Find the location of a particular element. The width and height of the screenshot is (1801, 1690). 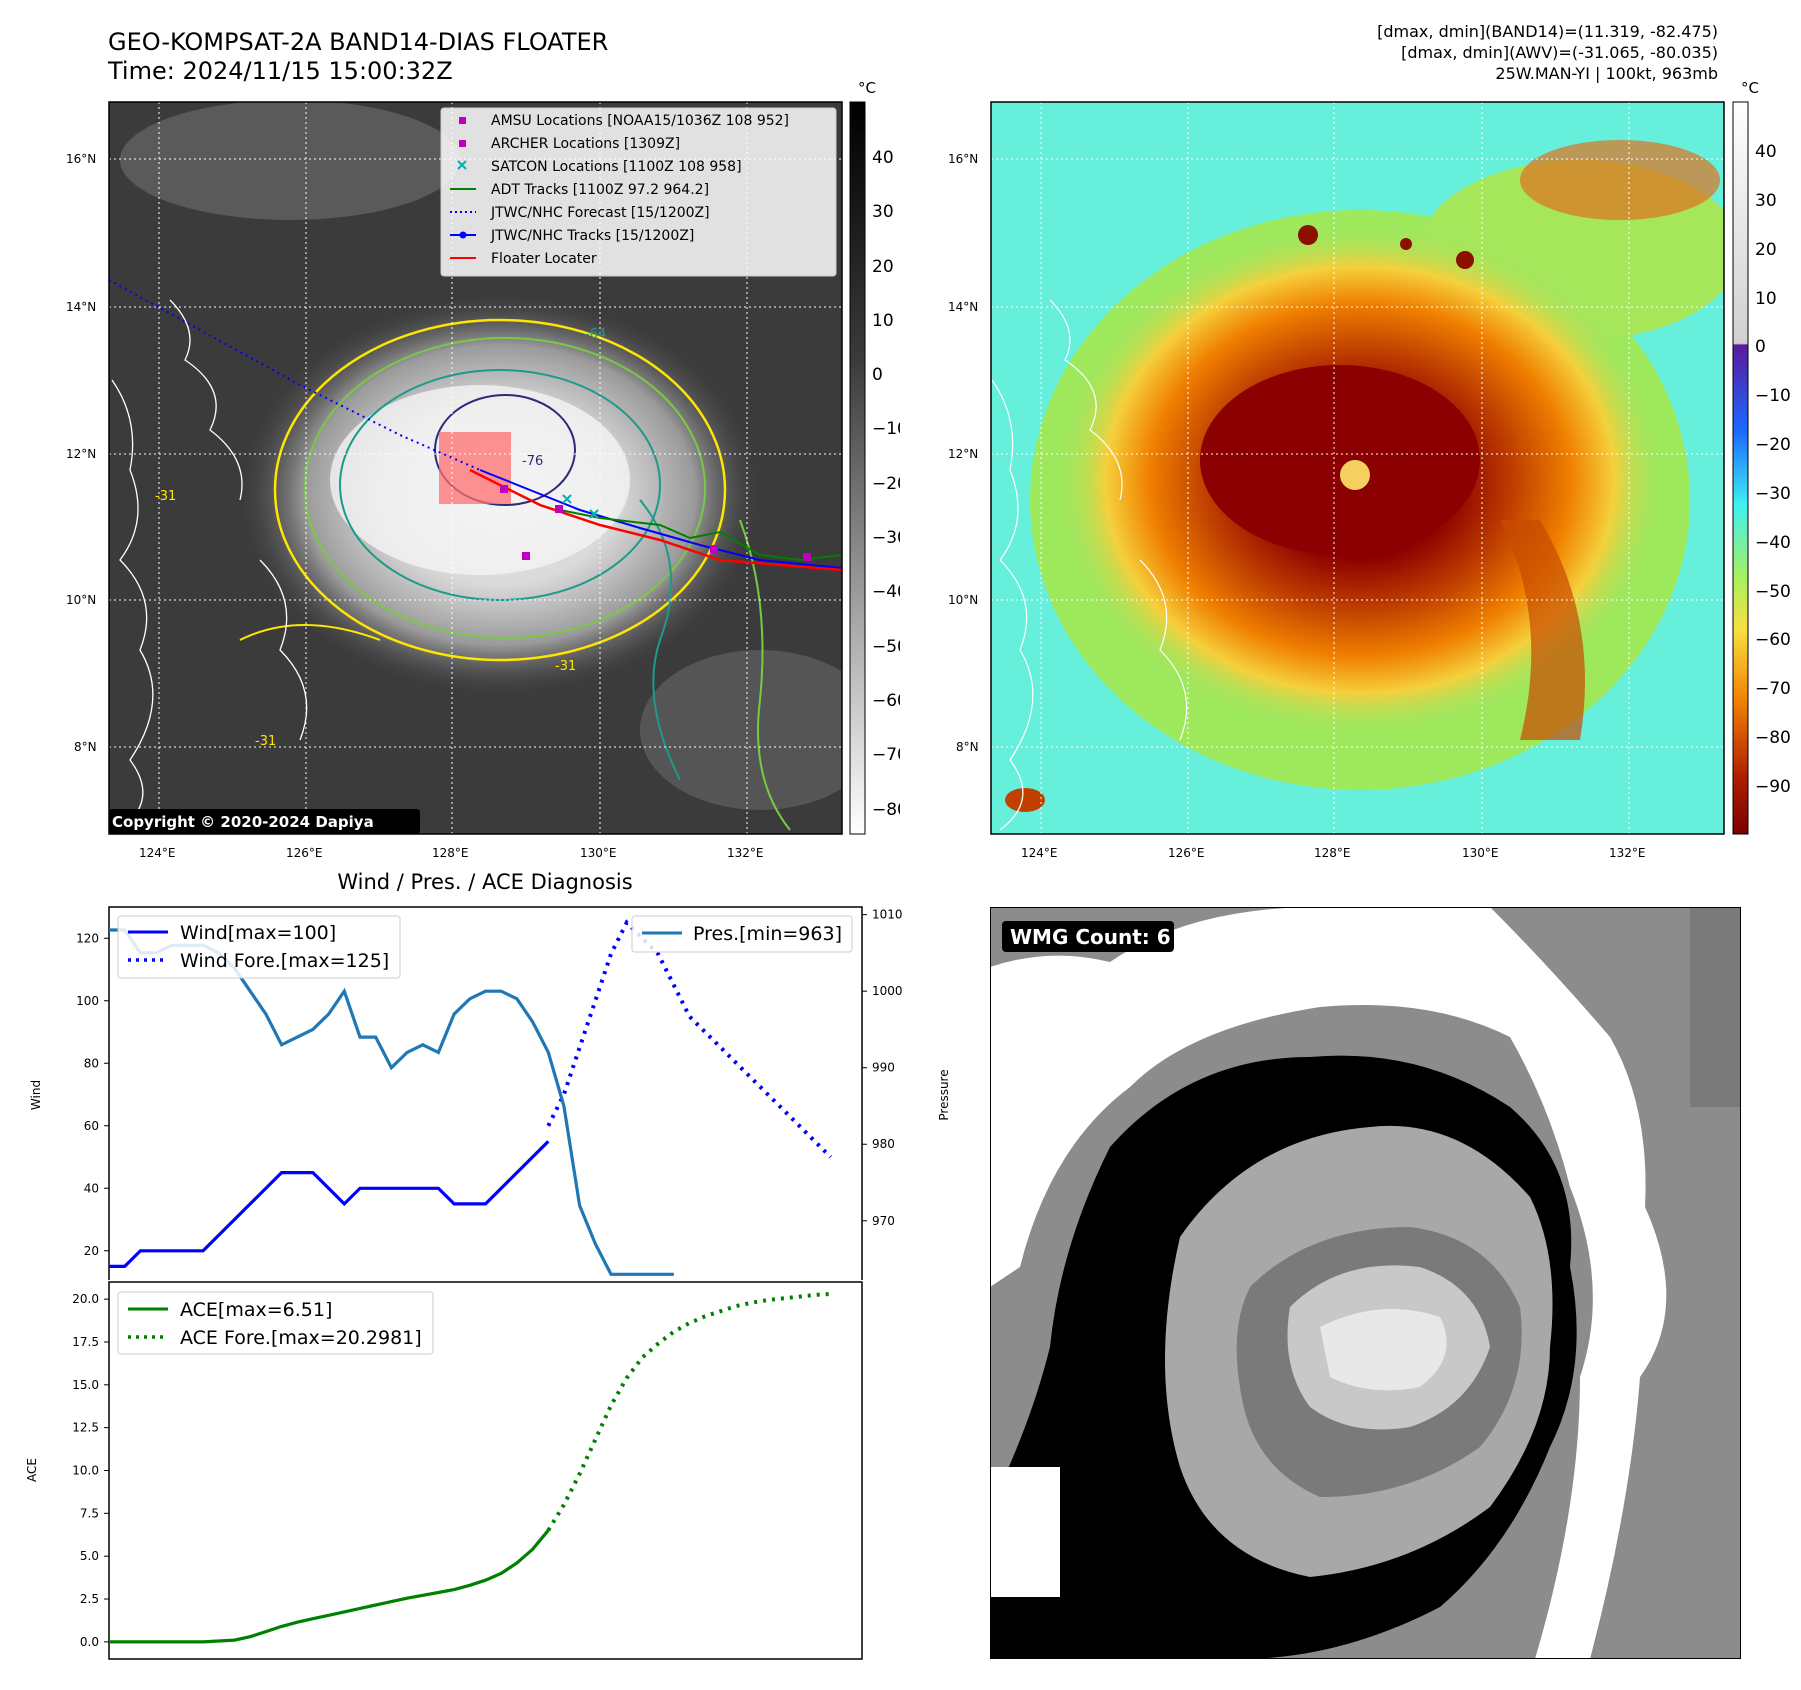

pressure-ylabel: Pressure is located at coordinates (944, 1094).